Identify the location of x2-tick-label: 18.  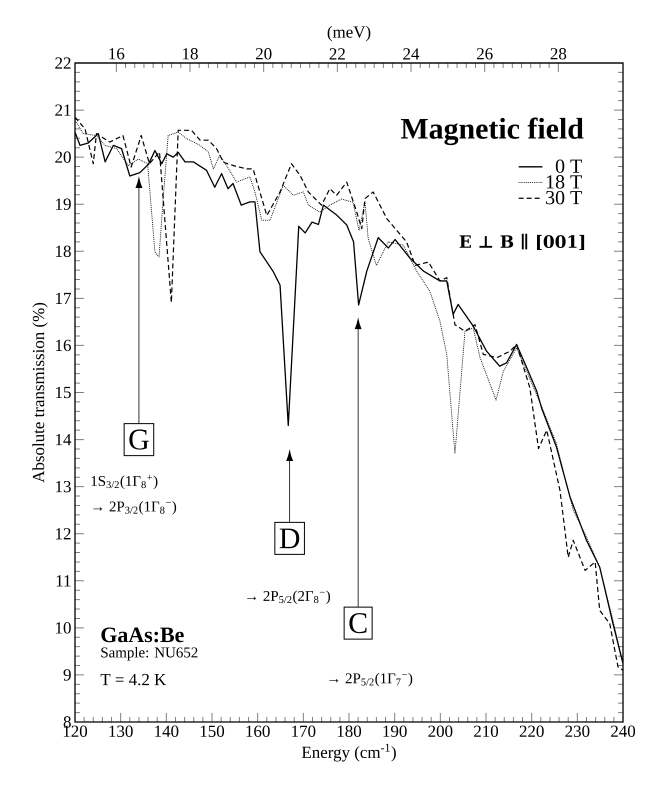
(190, 54).